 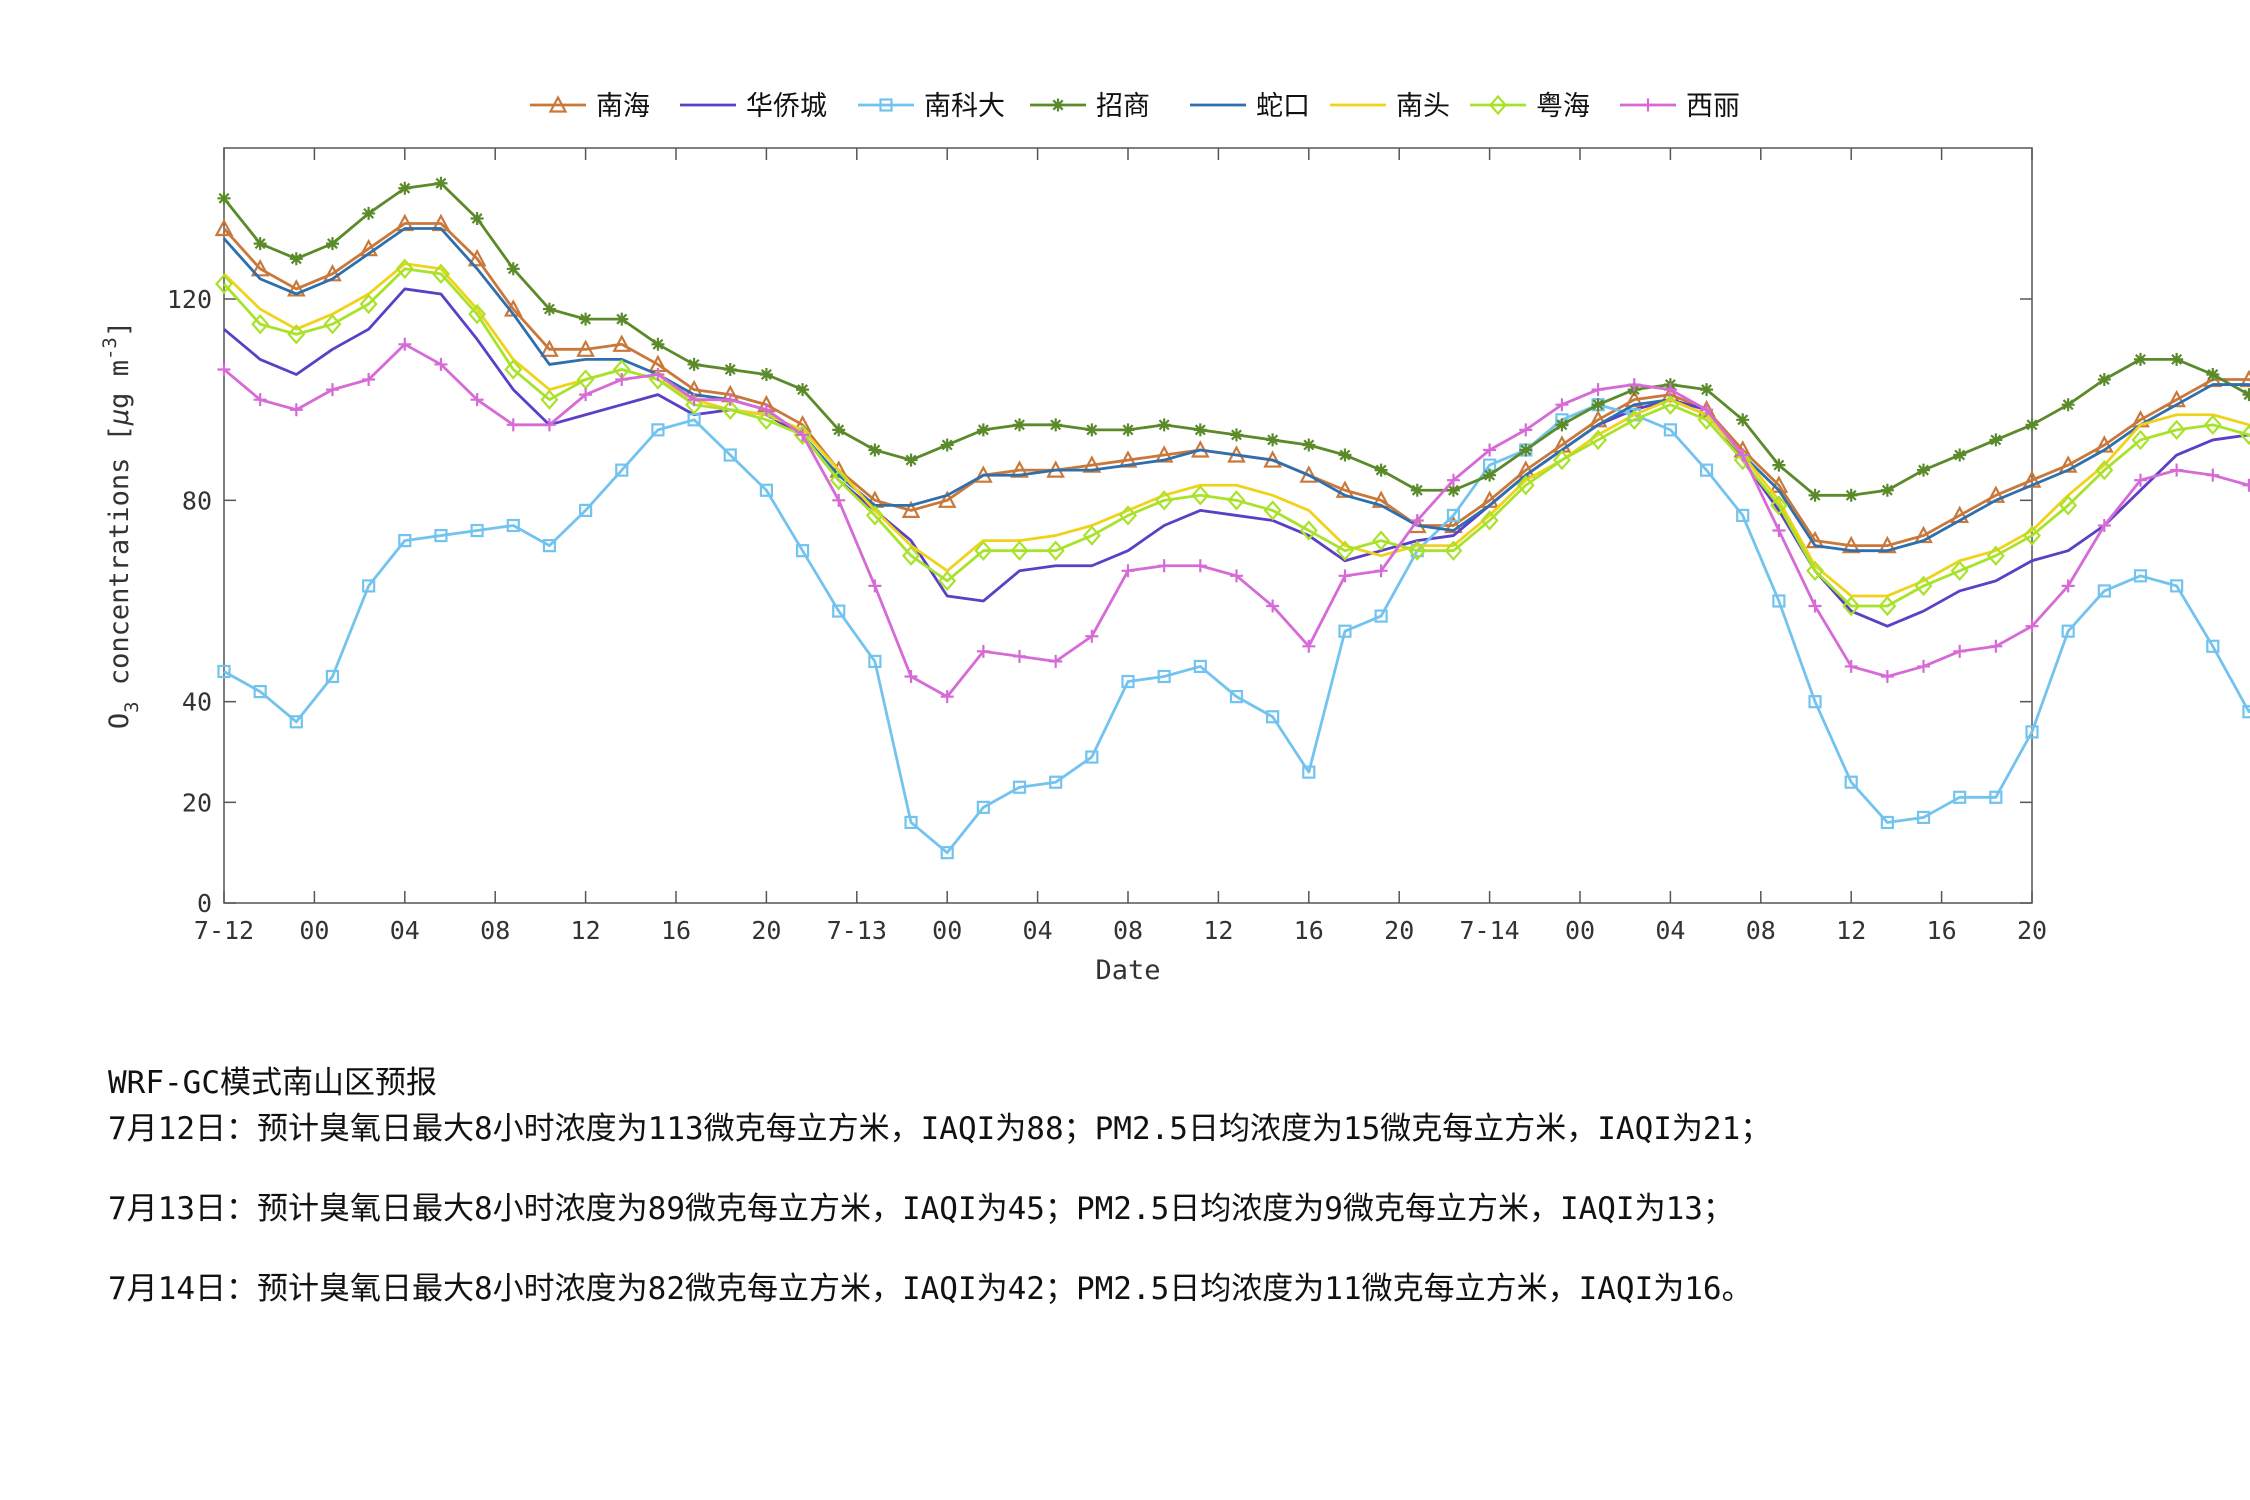 What do you see at coordinates (623, 106) in the screenshot?
I see `legend-label: 南海` at bounding box center [623, 106].